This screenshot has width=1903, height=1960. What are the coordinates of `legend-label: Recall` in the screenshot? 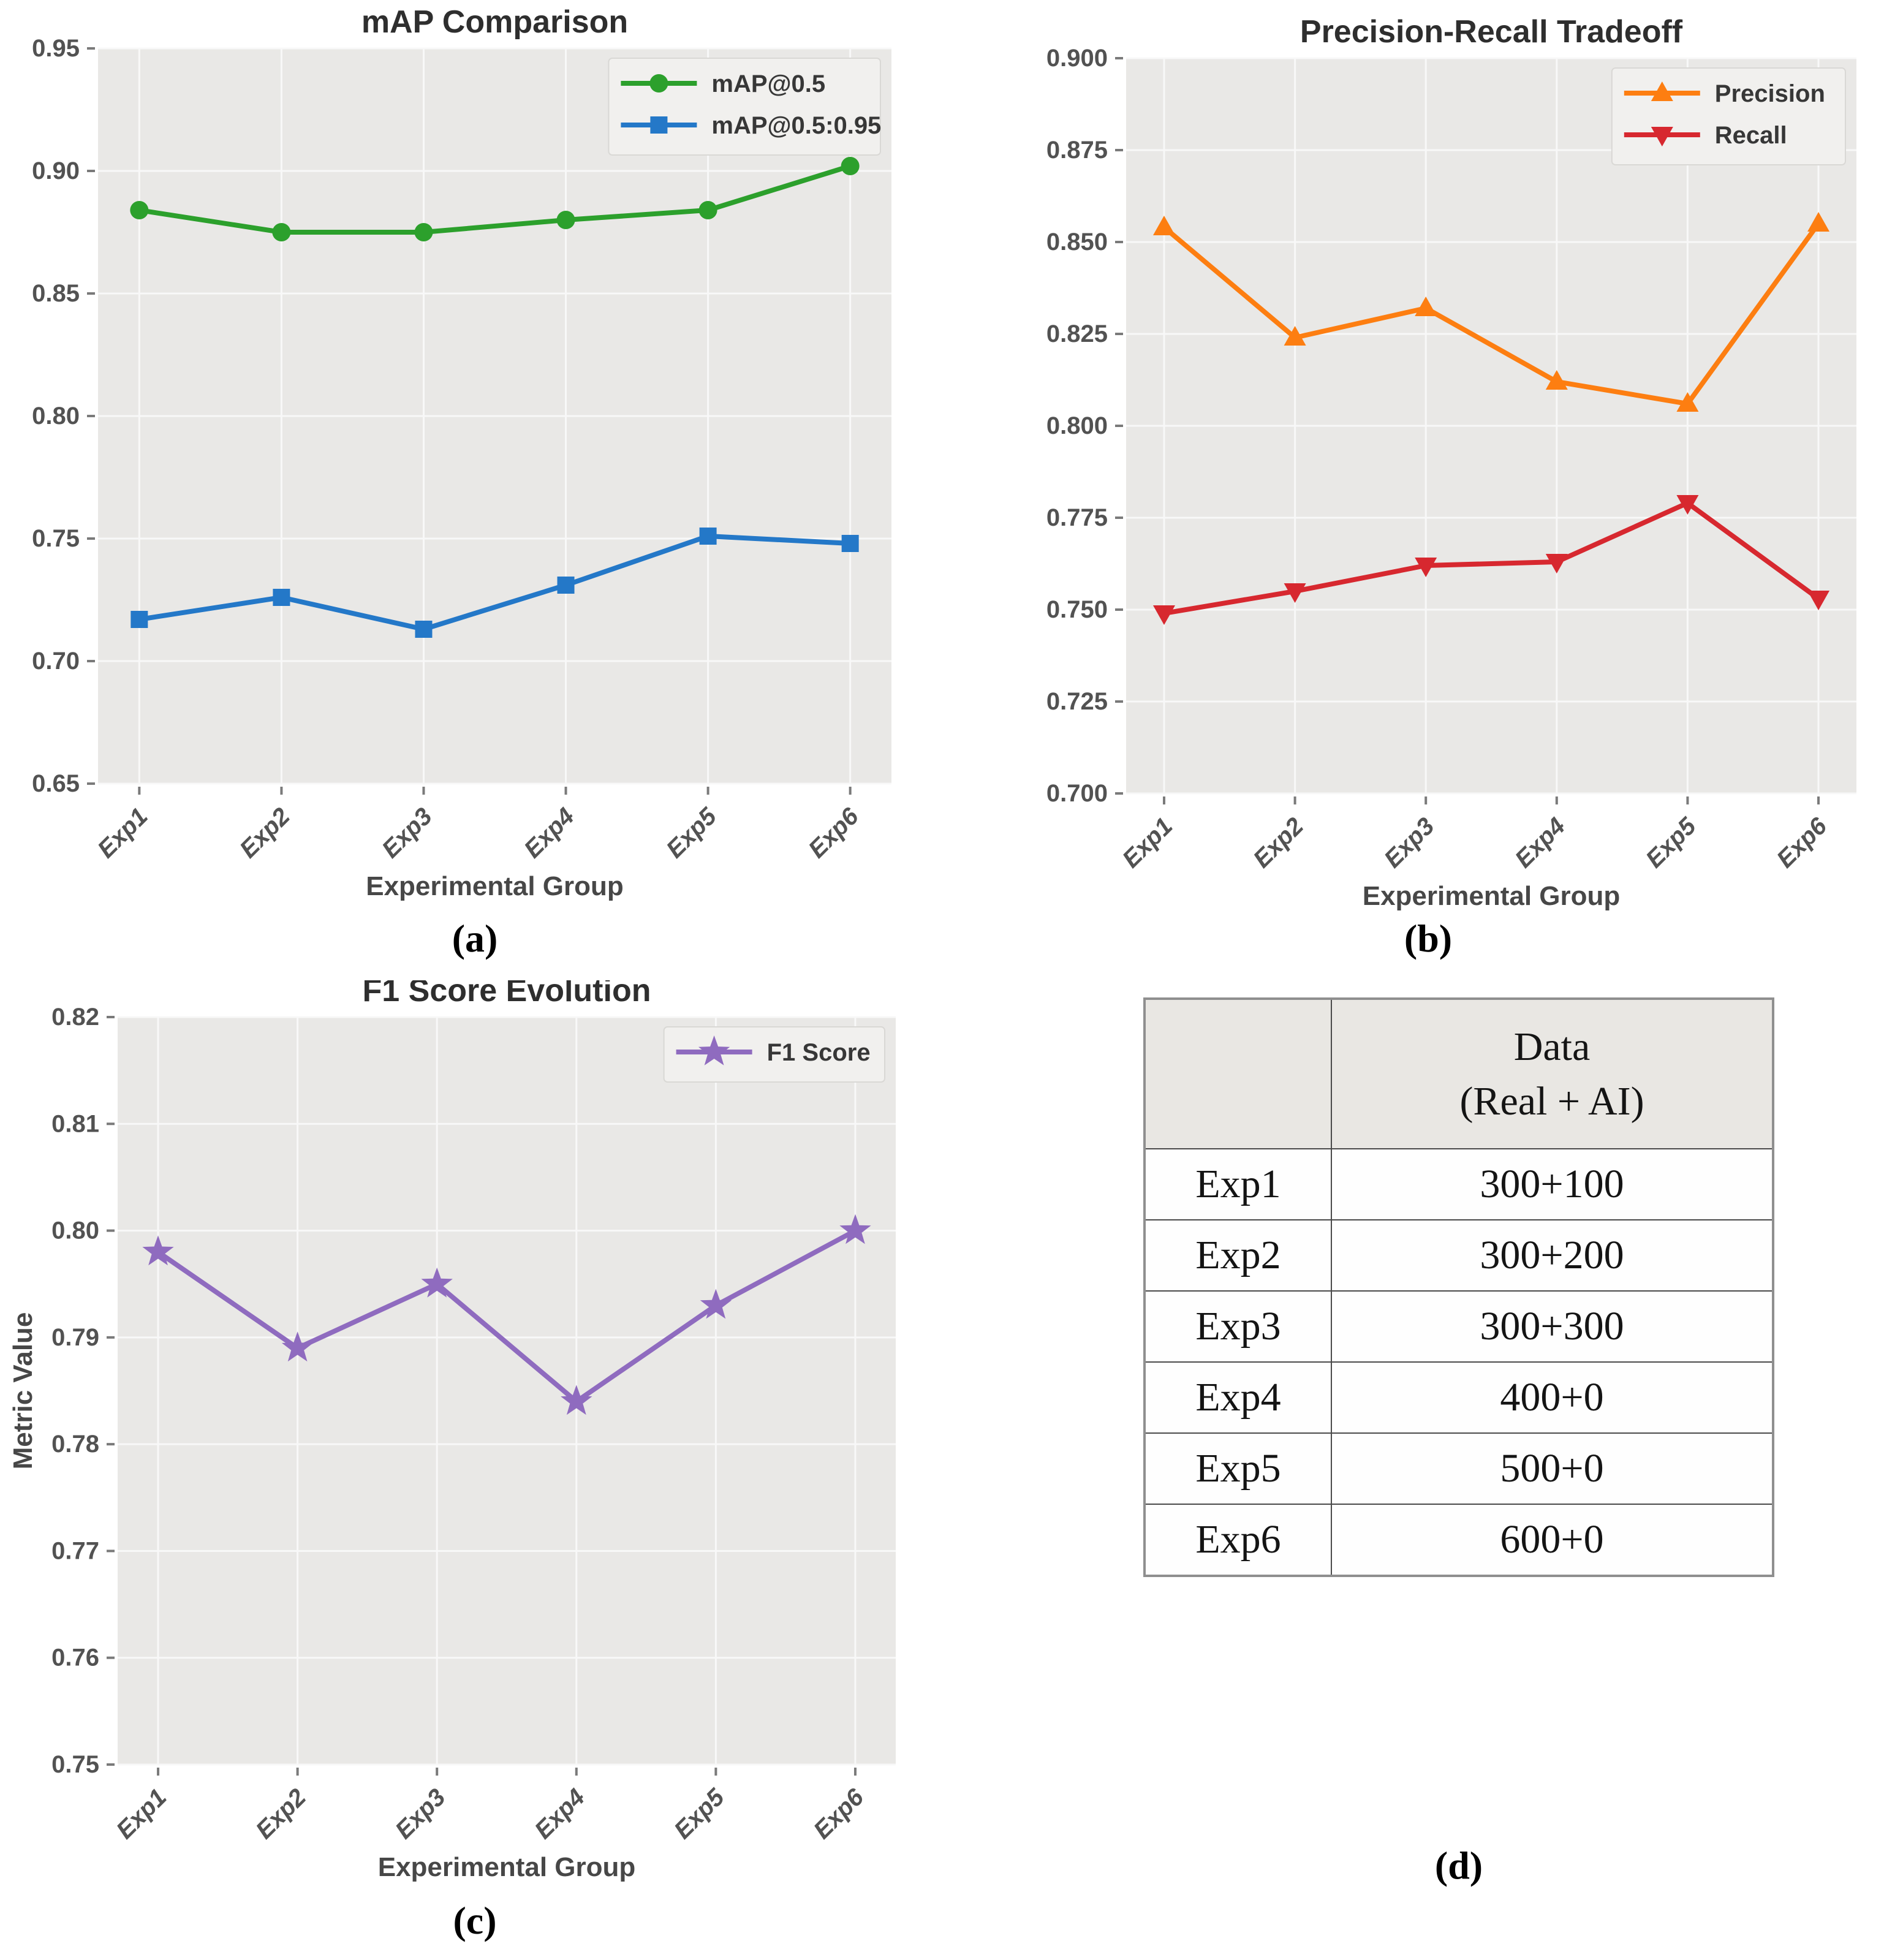 It's located at (1751, 135).